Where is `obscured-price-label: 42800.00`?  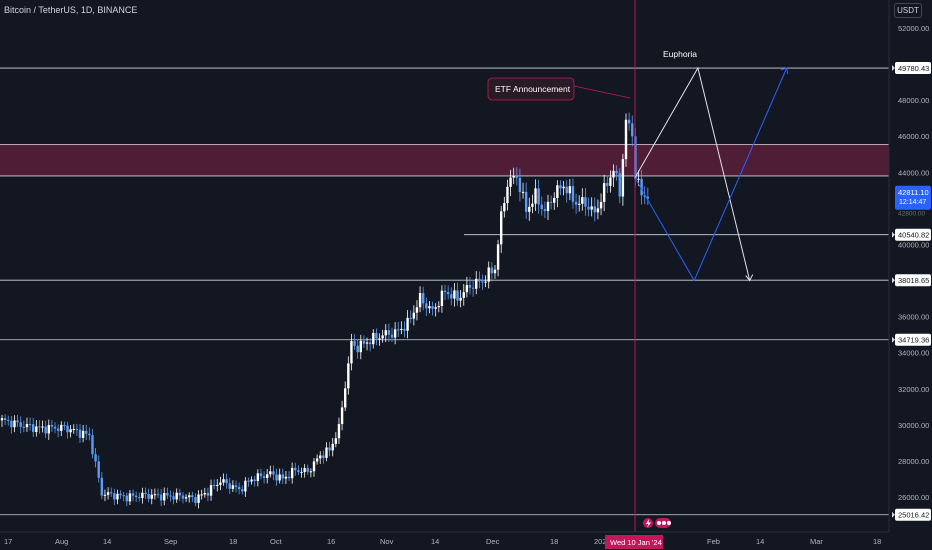 obscured-price-label: 42800.00 is located at coordinates (911, 213).